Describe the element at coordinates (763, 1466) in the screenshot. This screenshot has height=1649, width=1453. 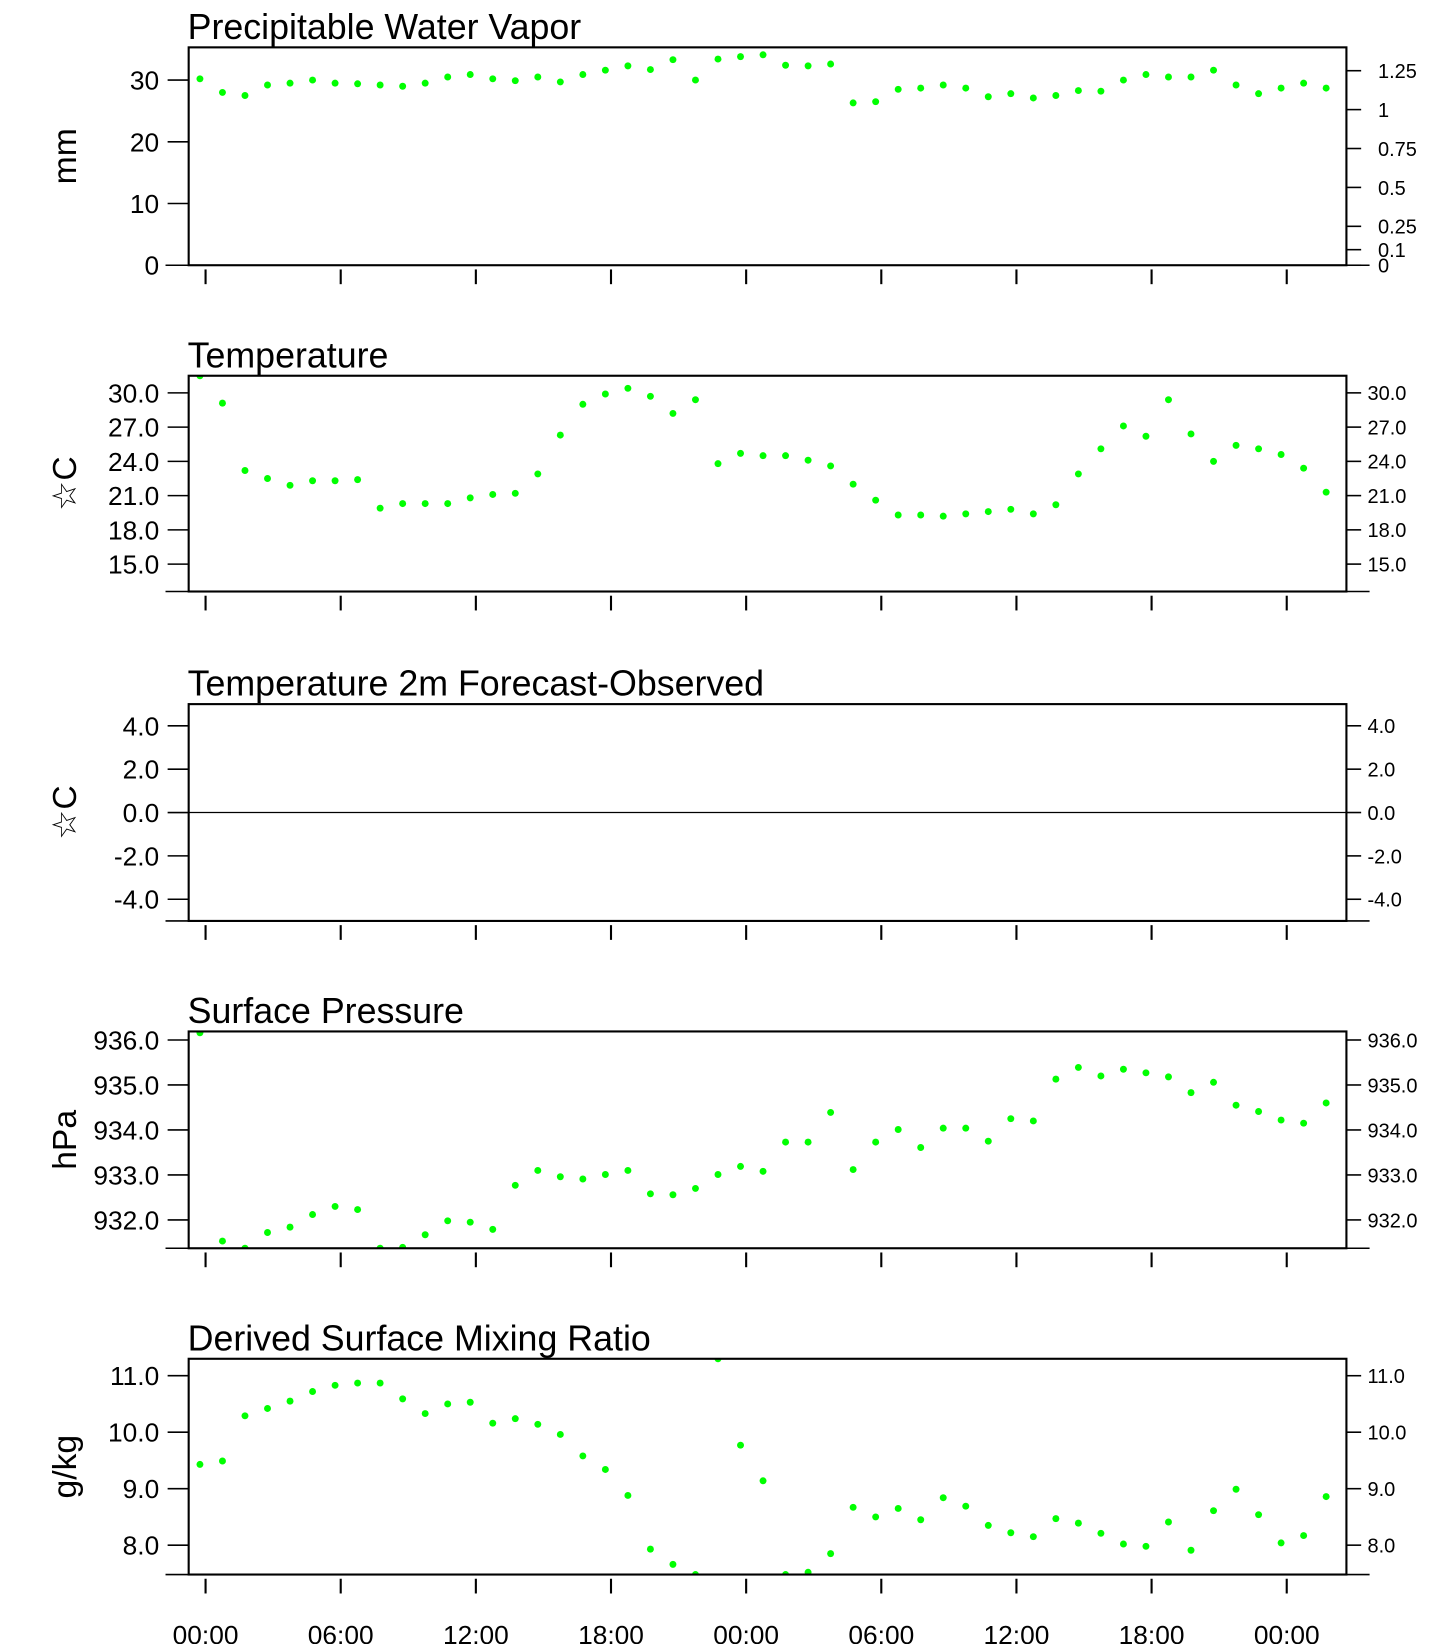
I see `plot-area` at that location.